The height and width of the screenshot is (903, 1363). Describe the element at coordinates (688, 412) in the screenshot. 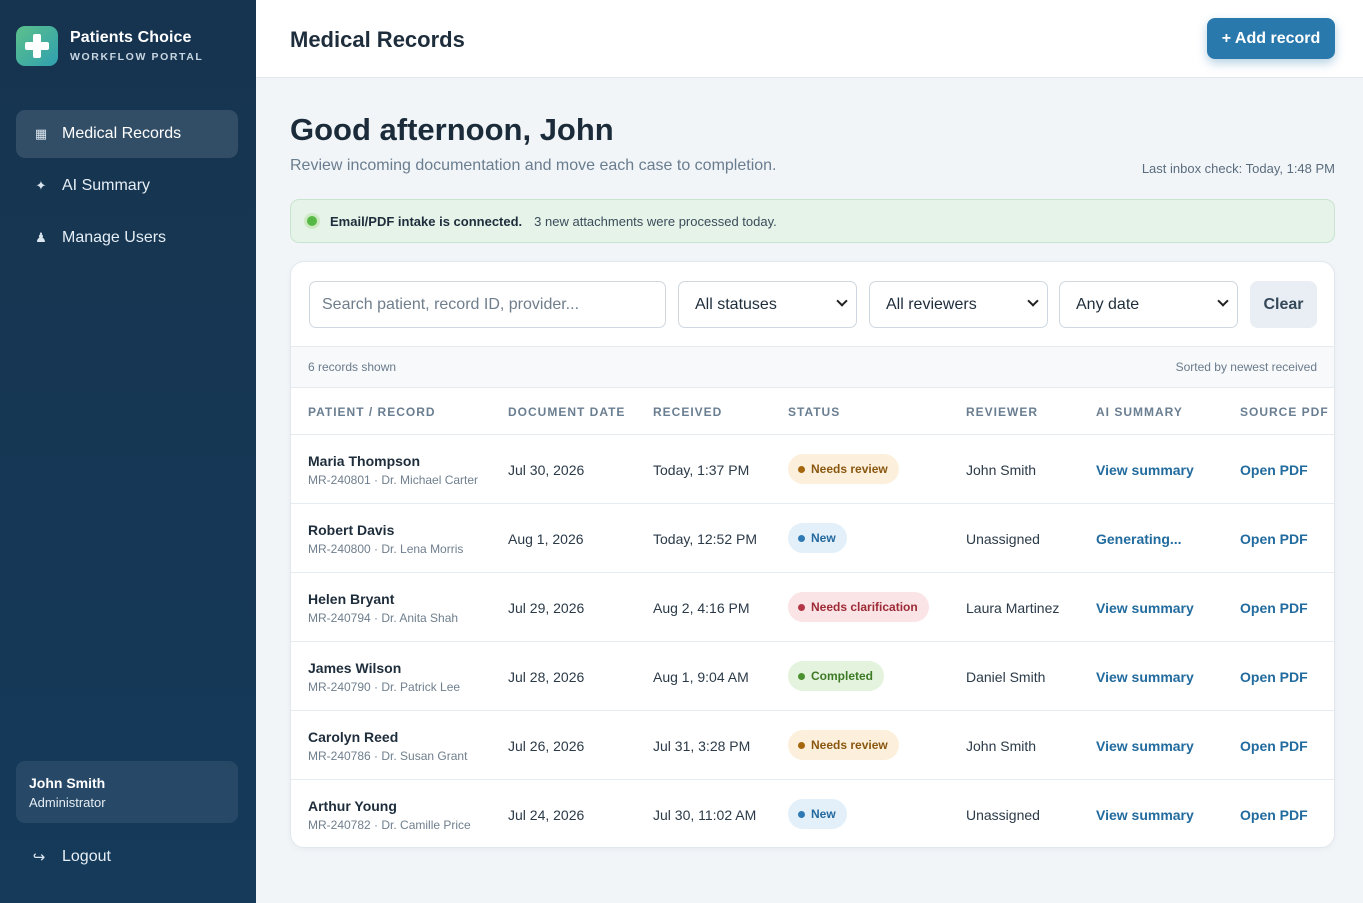

I see `column-header-received: RECEIVED` at that location.